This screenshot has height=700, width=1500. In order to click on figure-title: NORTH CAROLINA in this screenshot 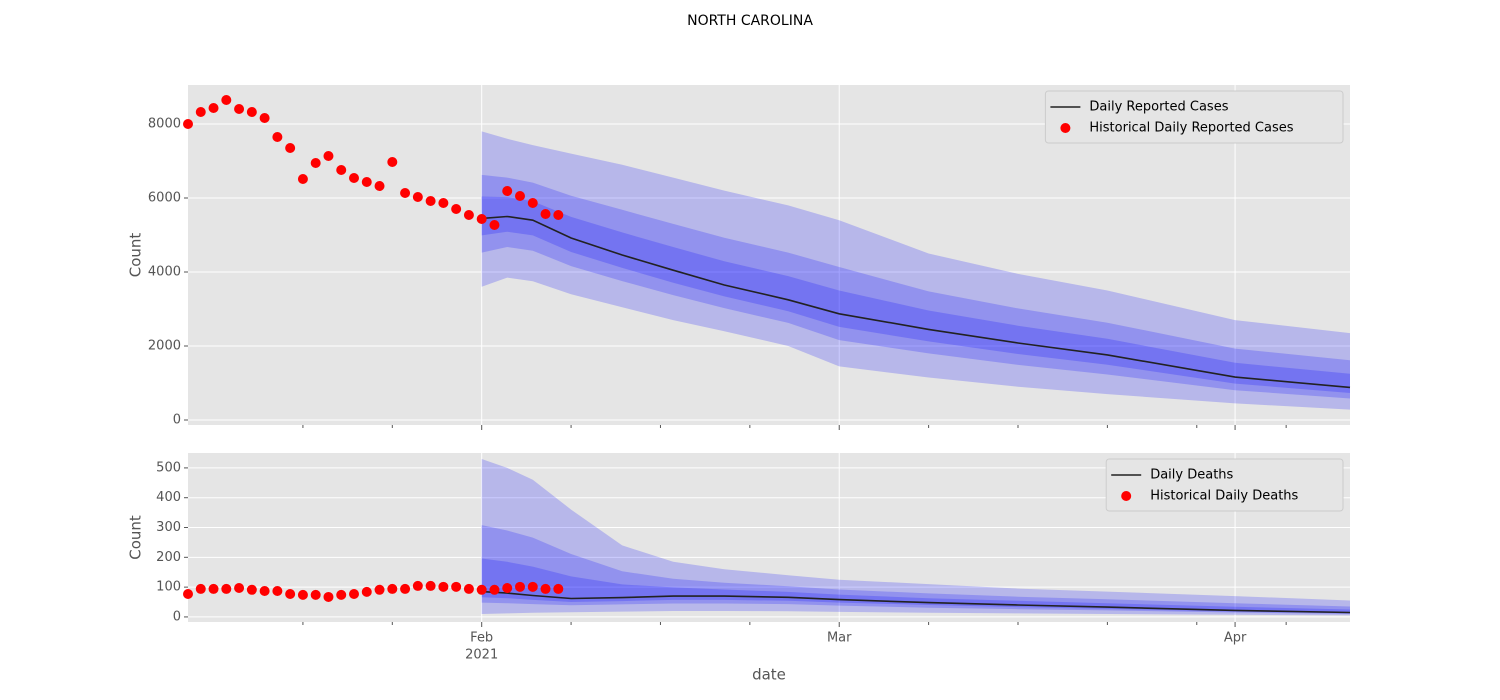, I will do `click(750, 21)`.